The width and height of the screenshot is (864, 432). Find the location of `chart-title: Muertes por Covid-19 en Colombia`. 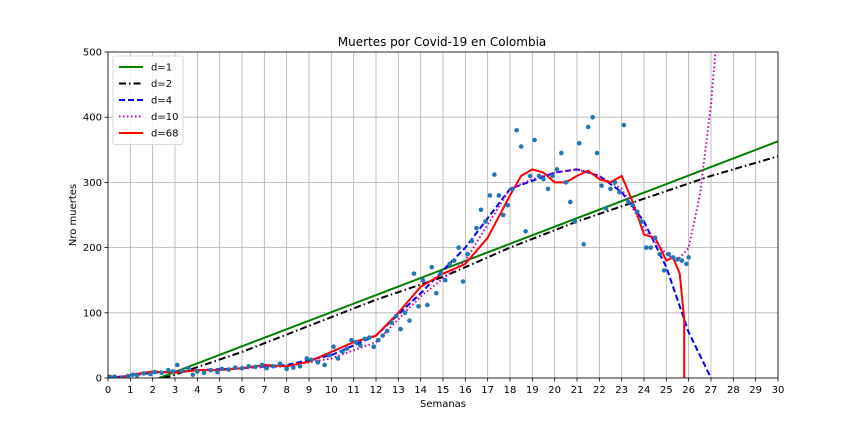

chart-title: Muertes por Covid-19 en Colombia is located at coordinates (442, 42).